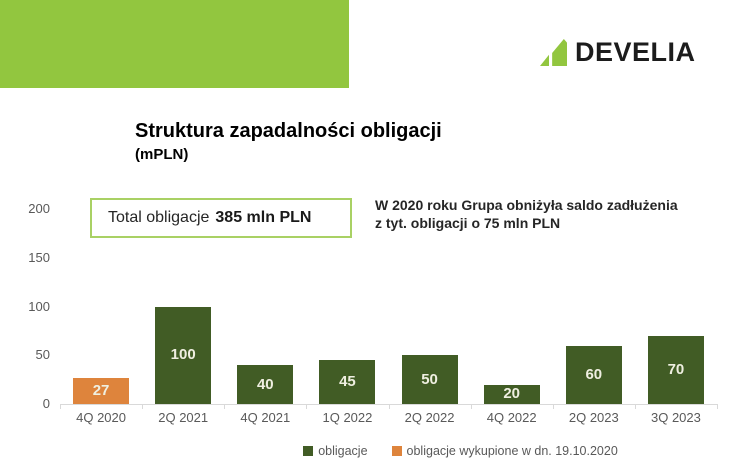  I want to click on bar-value-label: 100, so click(183, 355).